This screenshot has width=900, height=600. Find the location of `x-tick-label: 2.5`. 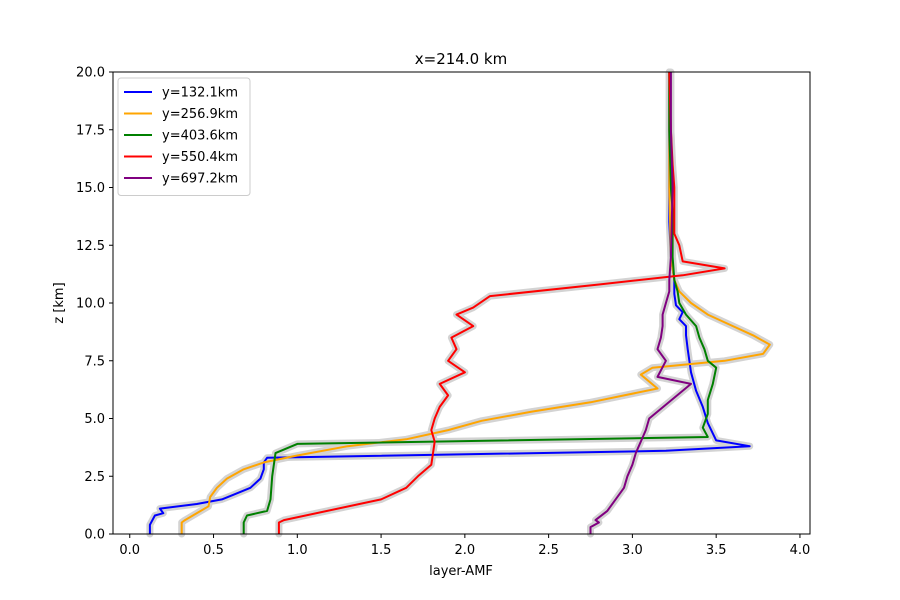

x-tick-label: 2.5 is located at coordinates (548, 550).